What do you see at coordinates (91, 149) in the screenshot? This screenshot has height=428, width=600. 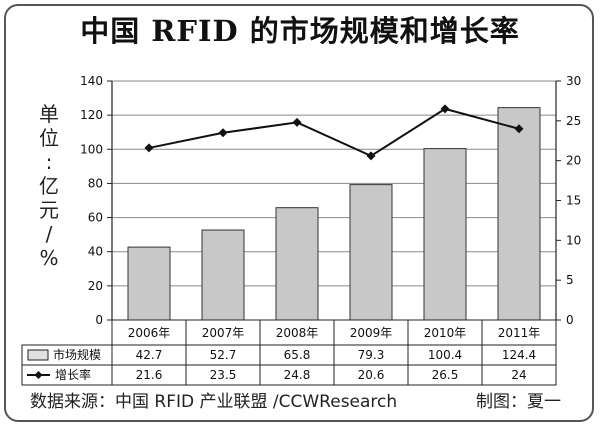 I see `left-axis-tick-label: 100` at bounding box center [91, 149].